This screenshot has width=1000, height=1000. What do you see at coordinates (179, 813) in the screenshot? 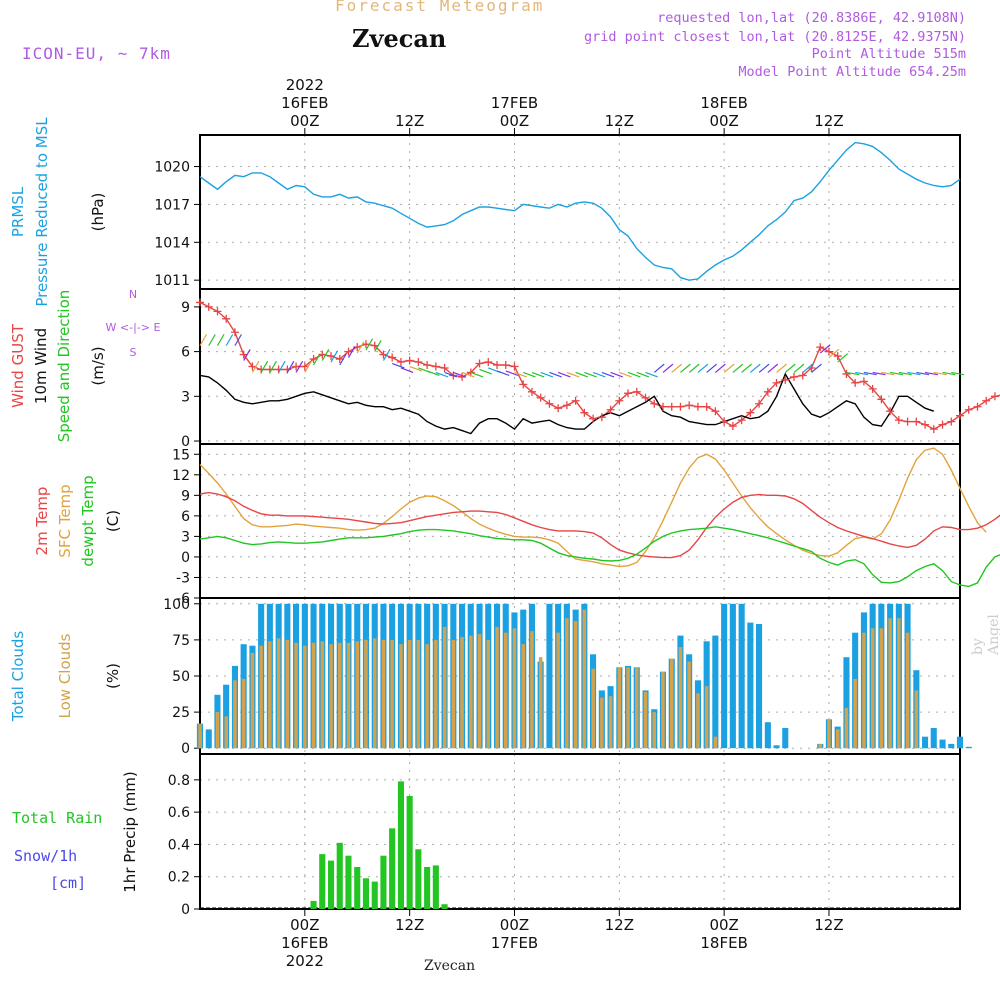
I see `y-tick-label: 0.6` at bounding box center [179, 813].